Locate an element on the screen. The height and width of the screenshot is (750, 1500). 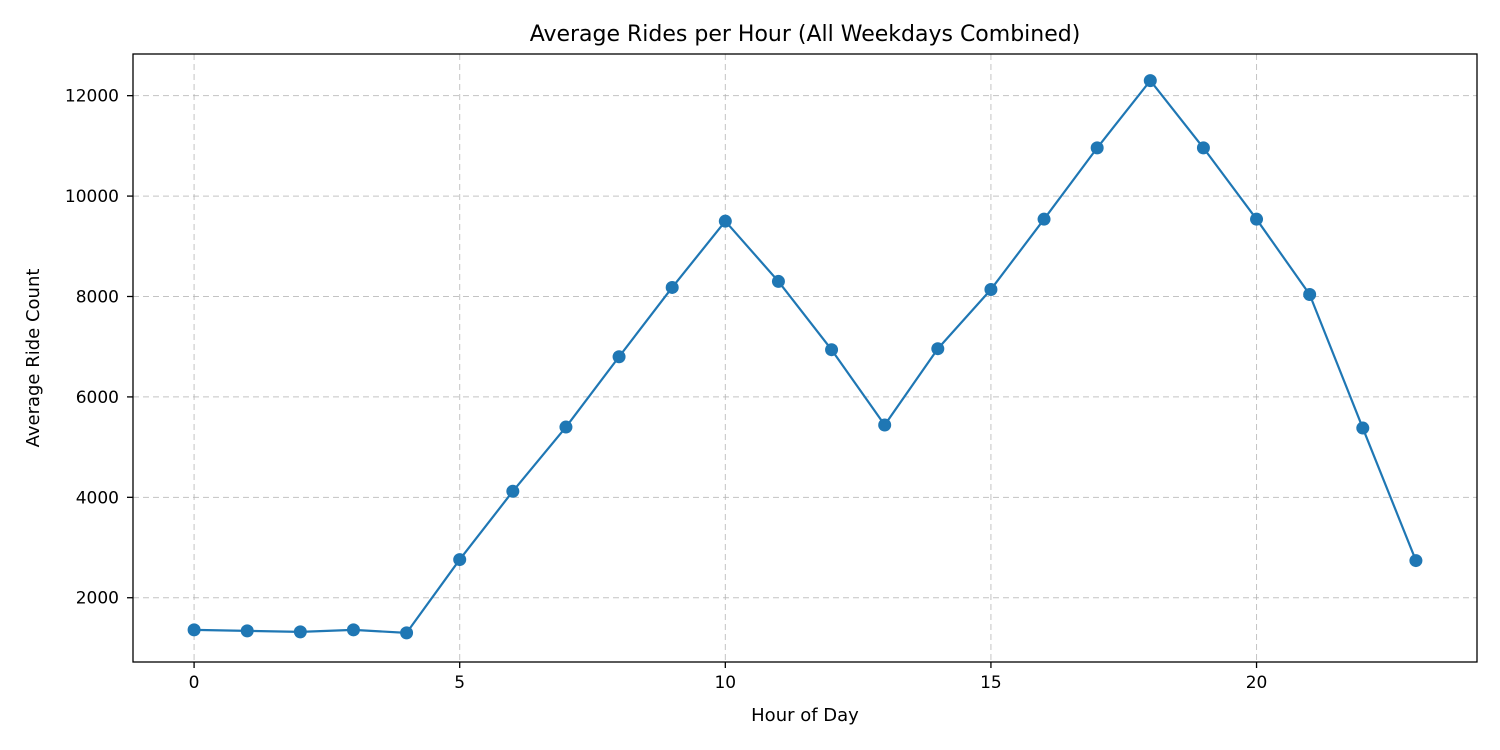
x-tick-label: 20 is located at coordinates (1257, 683).